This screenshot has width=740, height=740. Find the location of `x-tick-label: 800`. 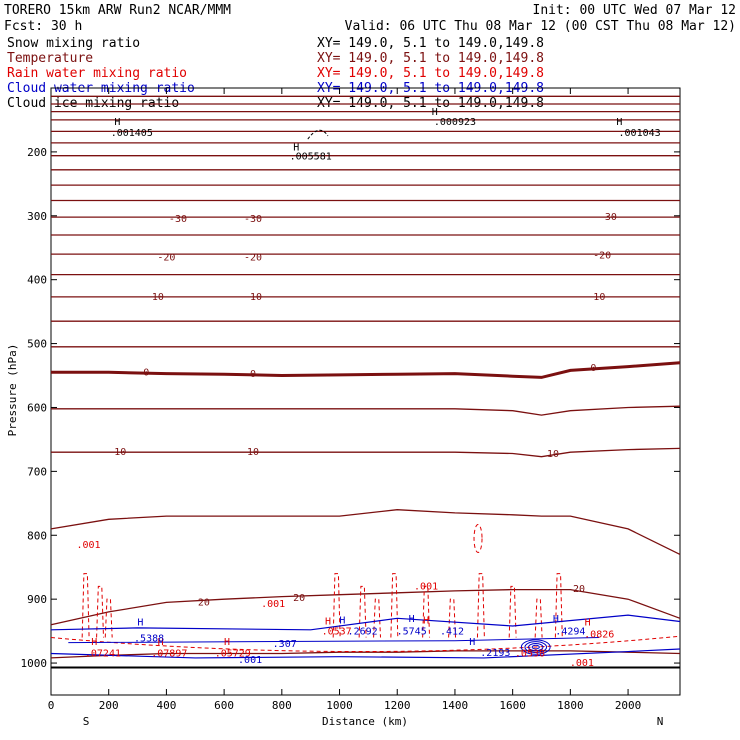

x-tick-label: 800 is located at coordinates (282, 705).